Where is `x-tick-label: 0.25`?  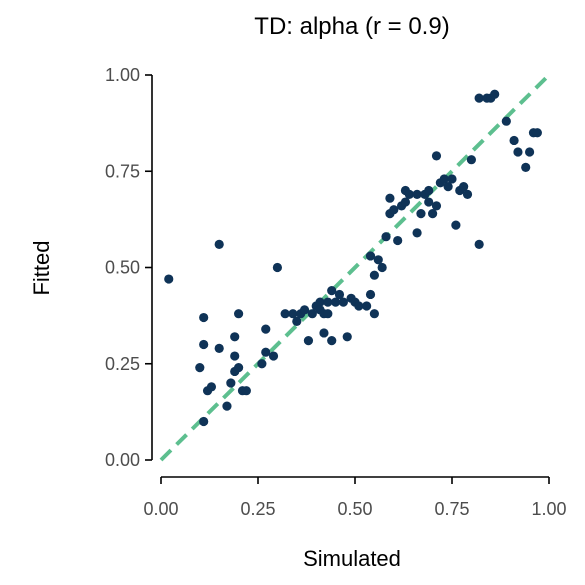 x-tick-label: 0.25 is located at coordinates (257, 509).